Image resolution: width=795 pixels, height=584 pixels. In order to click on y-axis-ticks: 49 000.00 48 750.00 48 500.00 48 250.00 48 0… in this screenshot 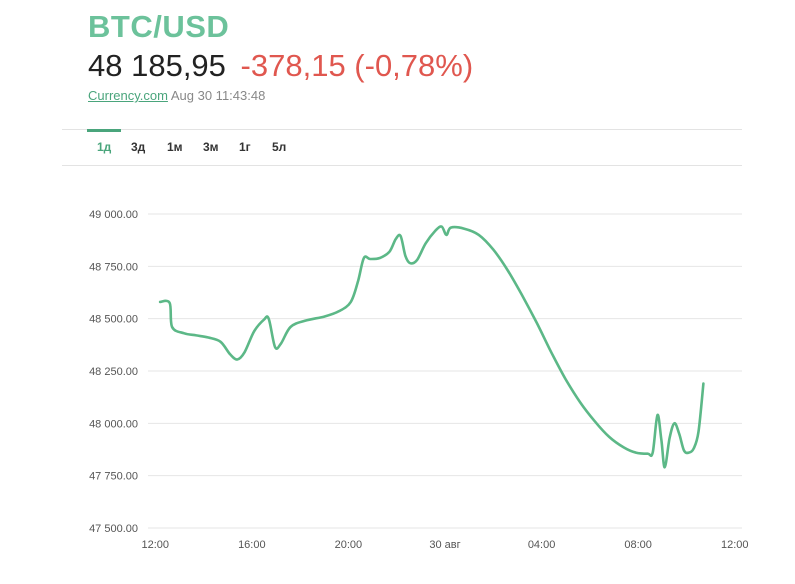, I will do `click(113, 372)`.